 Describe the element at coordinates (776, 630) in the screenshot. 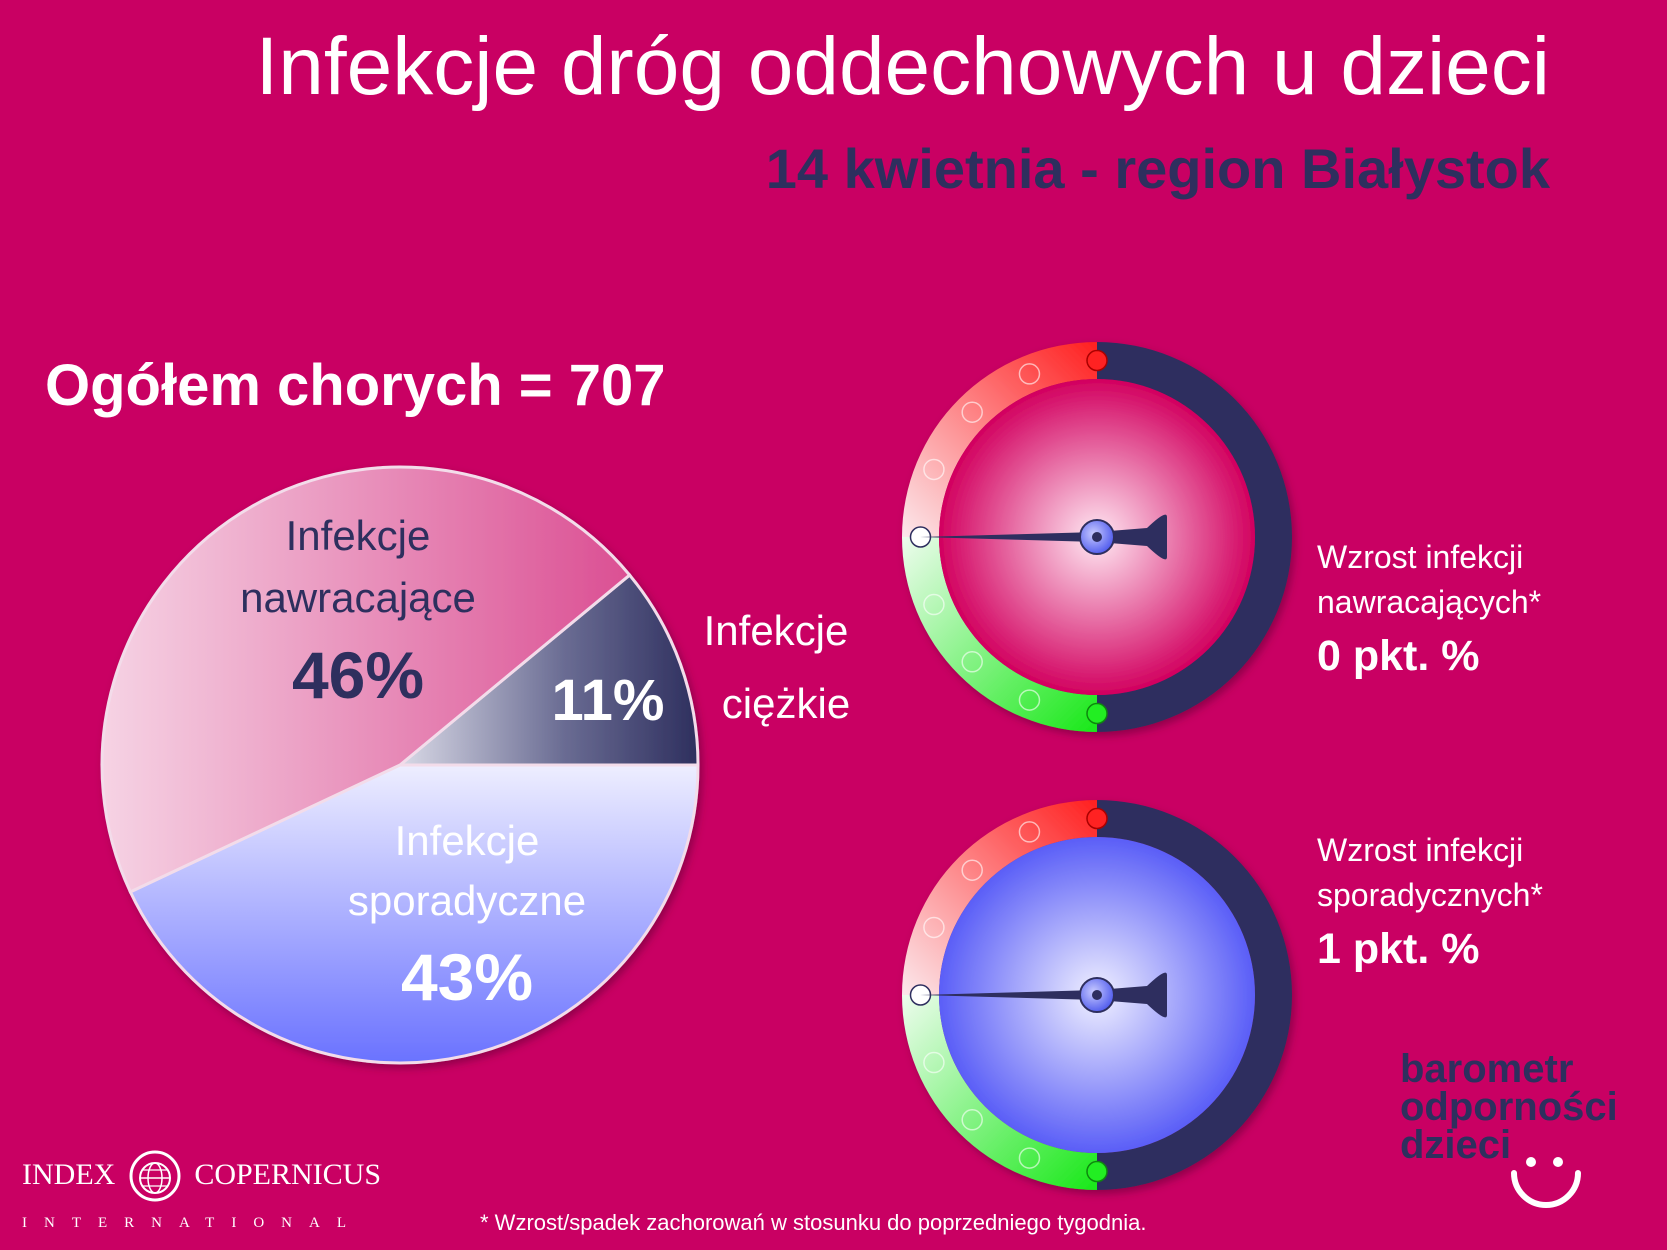

I see `pie-label-severe-line1: Infekcje` at that location.